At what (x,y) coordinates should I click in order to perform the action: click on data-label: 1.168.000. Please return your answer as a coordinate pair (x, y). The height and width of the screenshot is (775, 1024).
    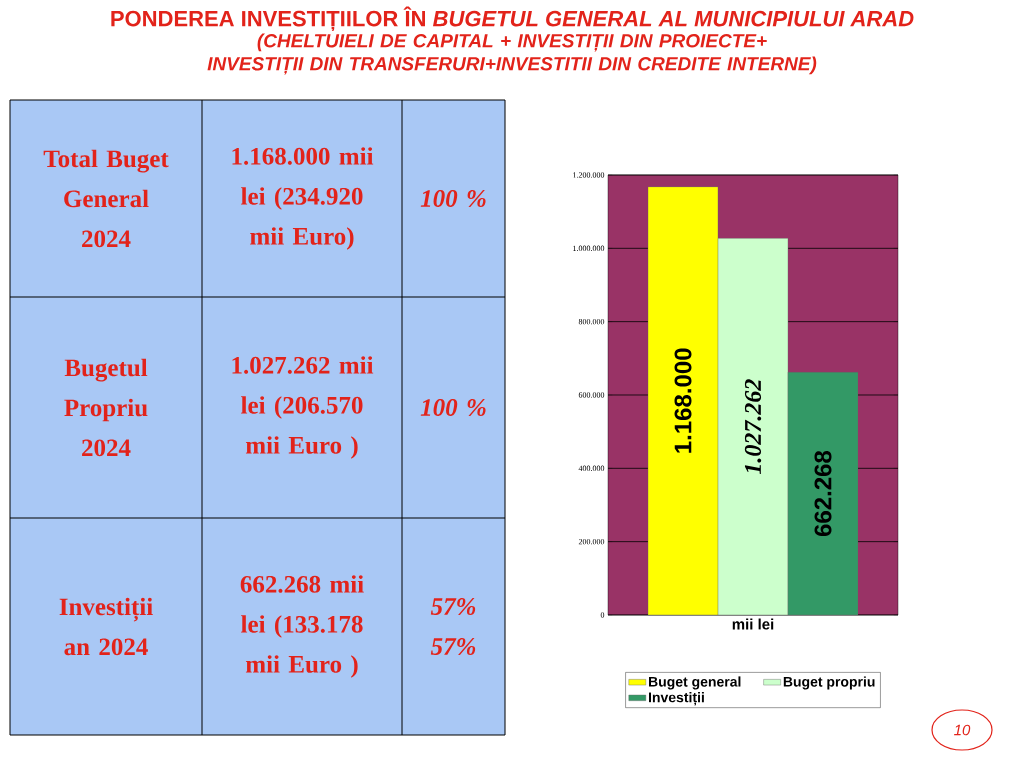
    Looking at the image, I should click on (683, 400).